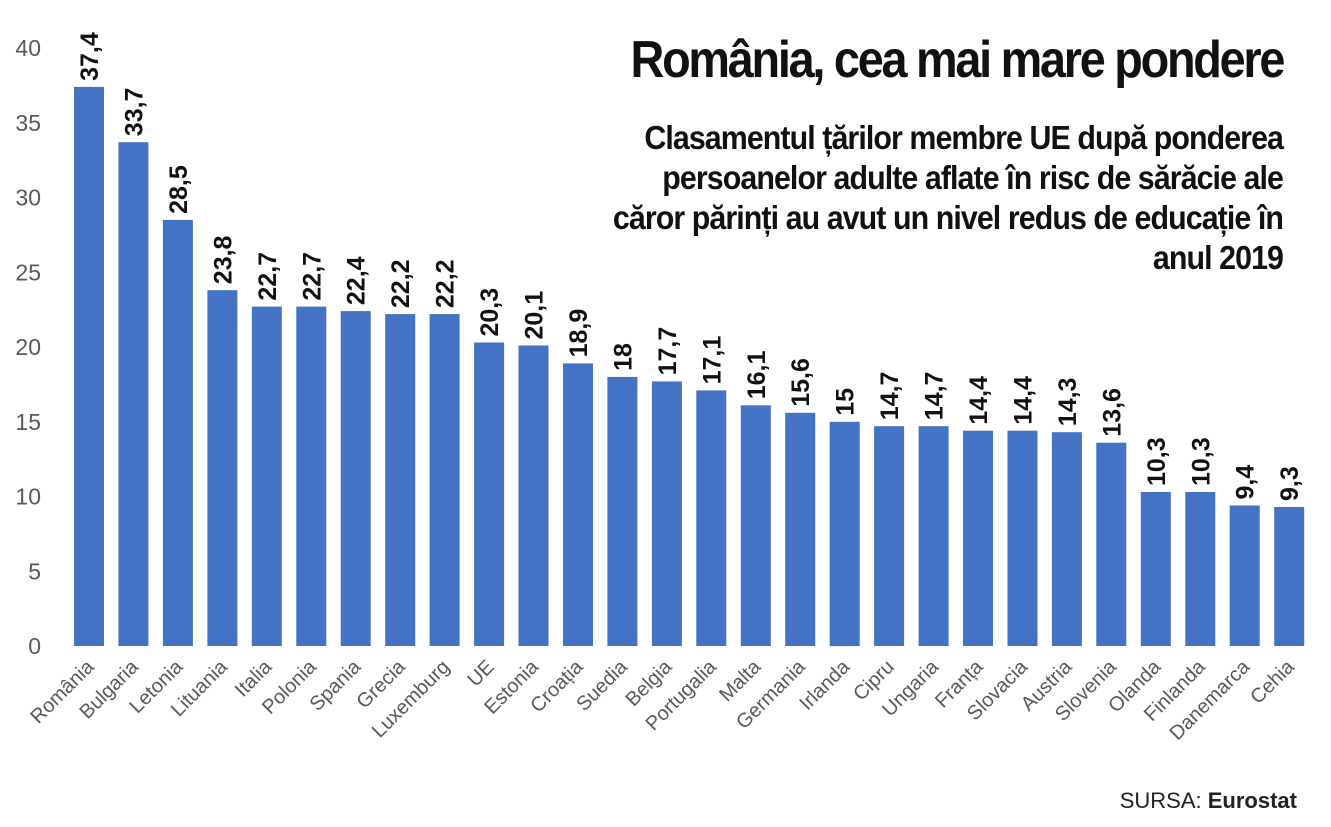 The width and height of the screenshot is (1331, 827). Describe the element at coordinates (1272, 681) in the screenshot. I see `x-tick-label: Cehia` at that location.